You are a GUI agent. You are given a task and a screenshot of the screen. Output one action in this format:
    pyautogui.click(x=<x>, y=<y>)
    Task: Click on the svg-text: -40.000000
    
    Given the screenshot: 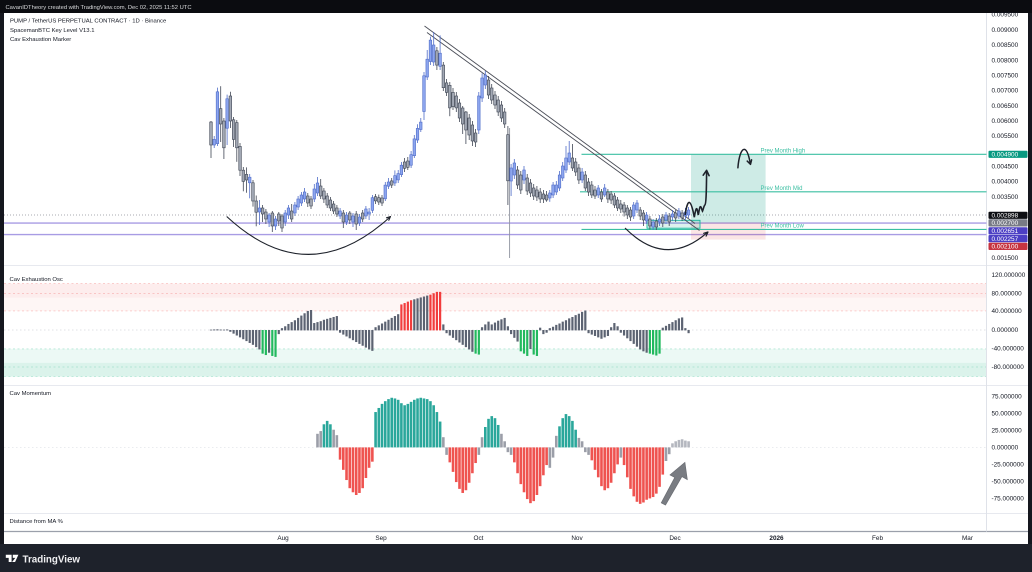 What is the action you would take?
    pyautogui.click(x=1008, y=349)
    